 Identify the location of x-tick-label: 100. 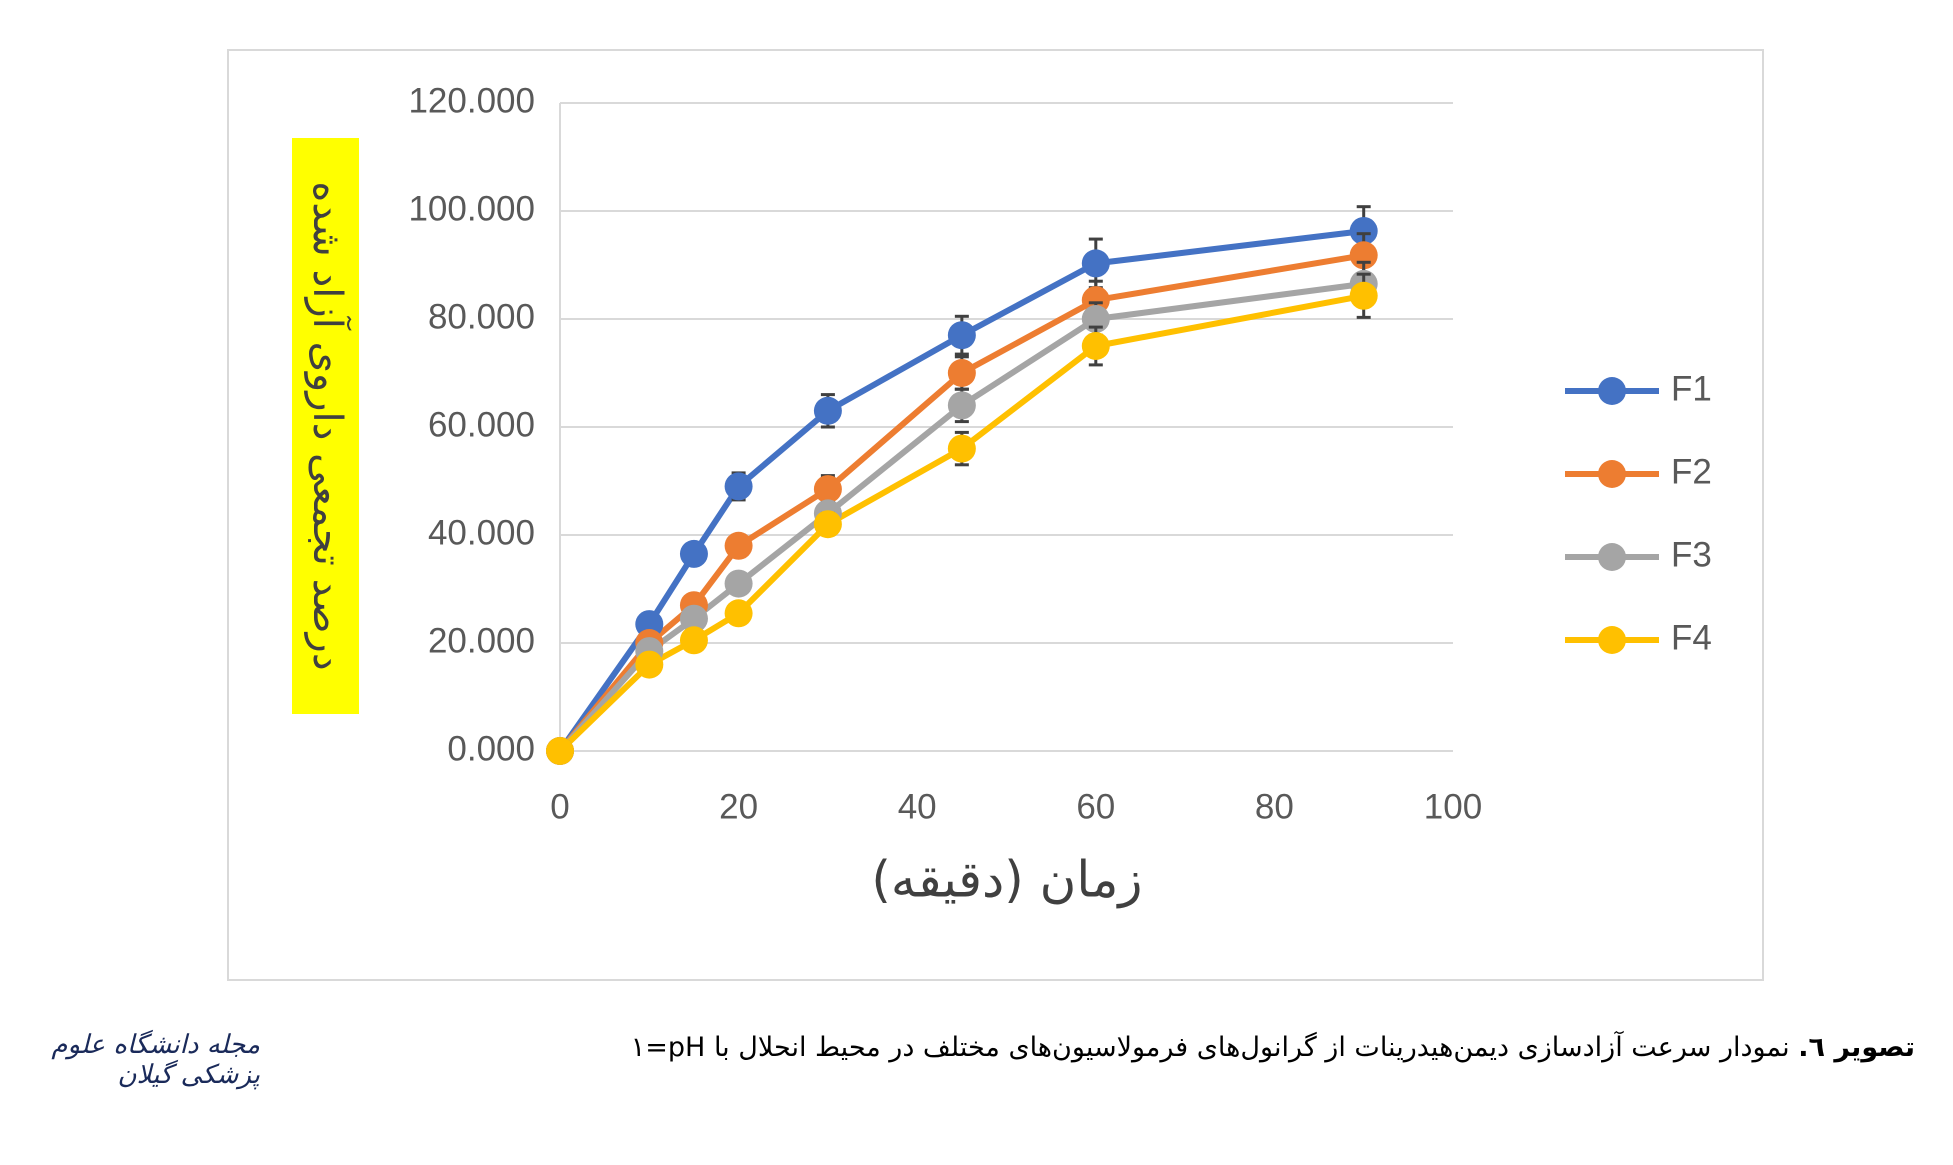
(1453, 806).